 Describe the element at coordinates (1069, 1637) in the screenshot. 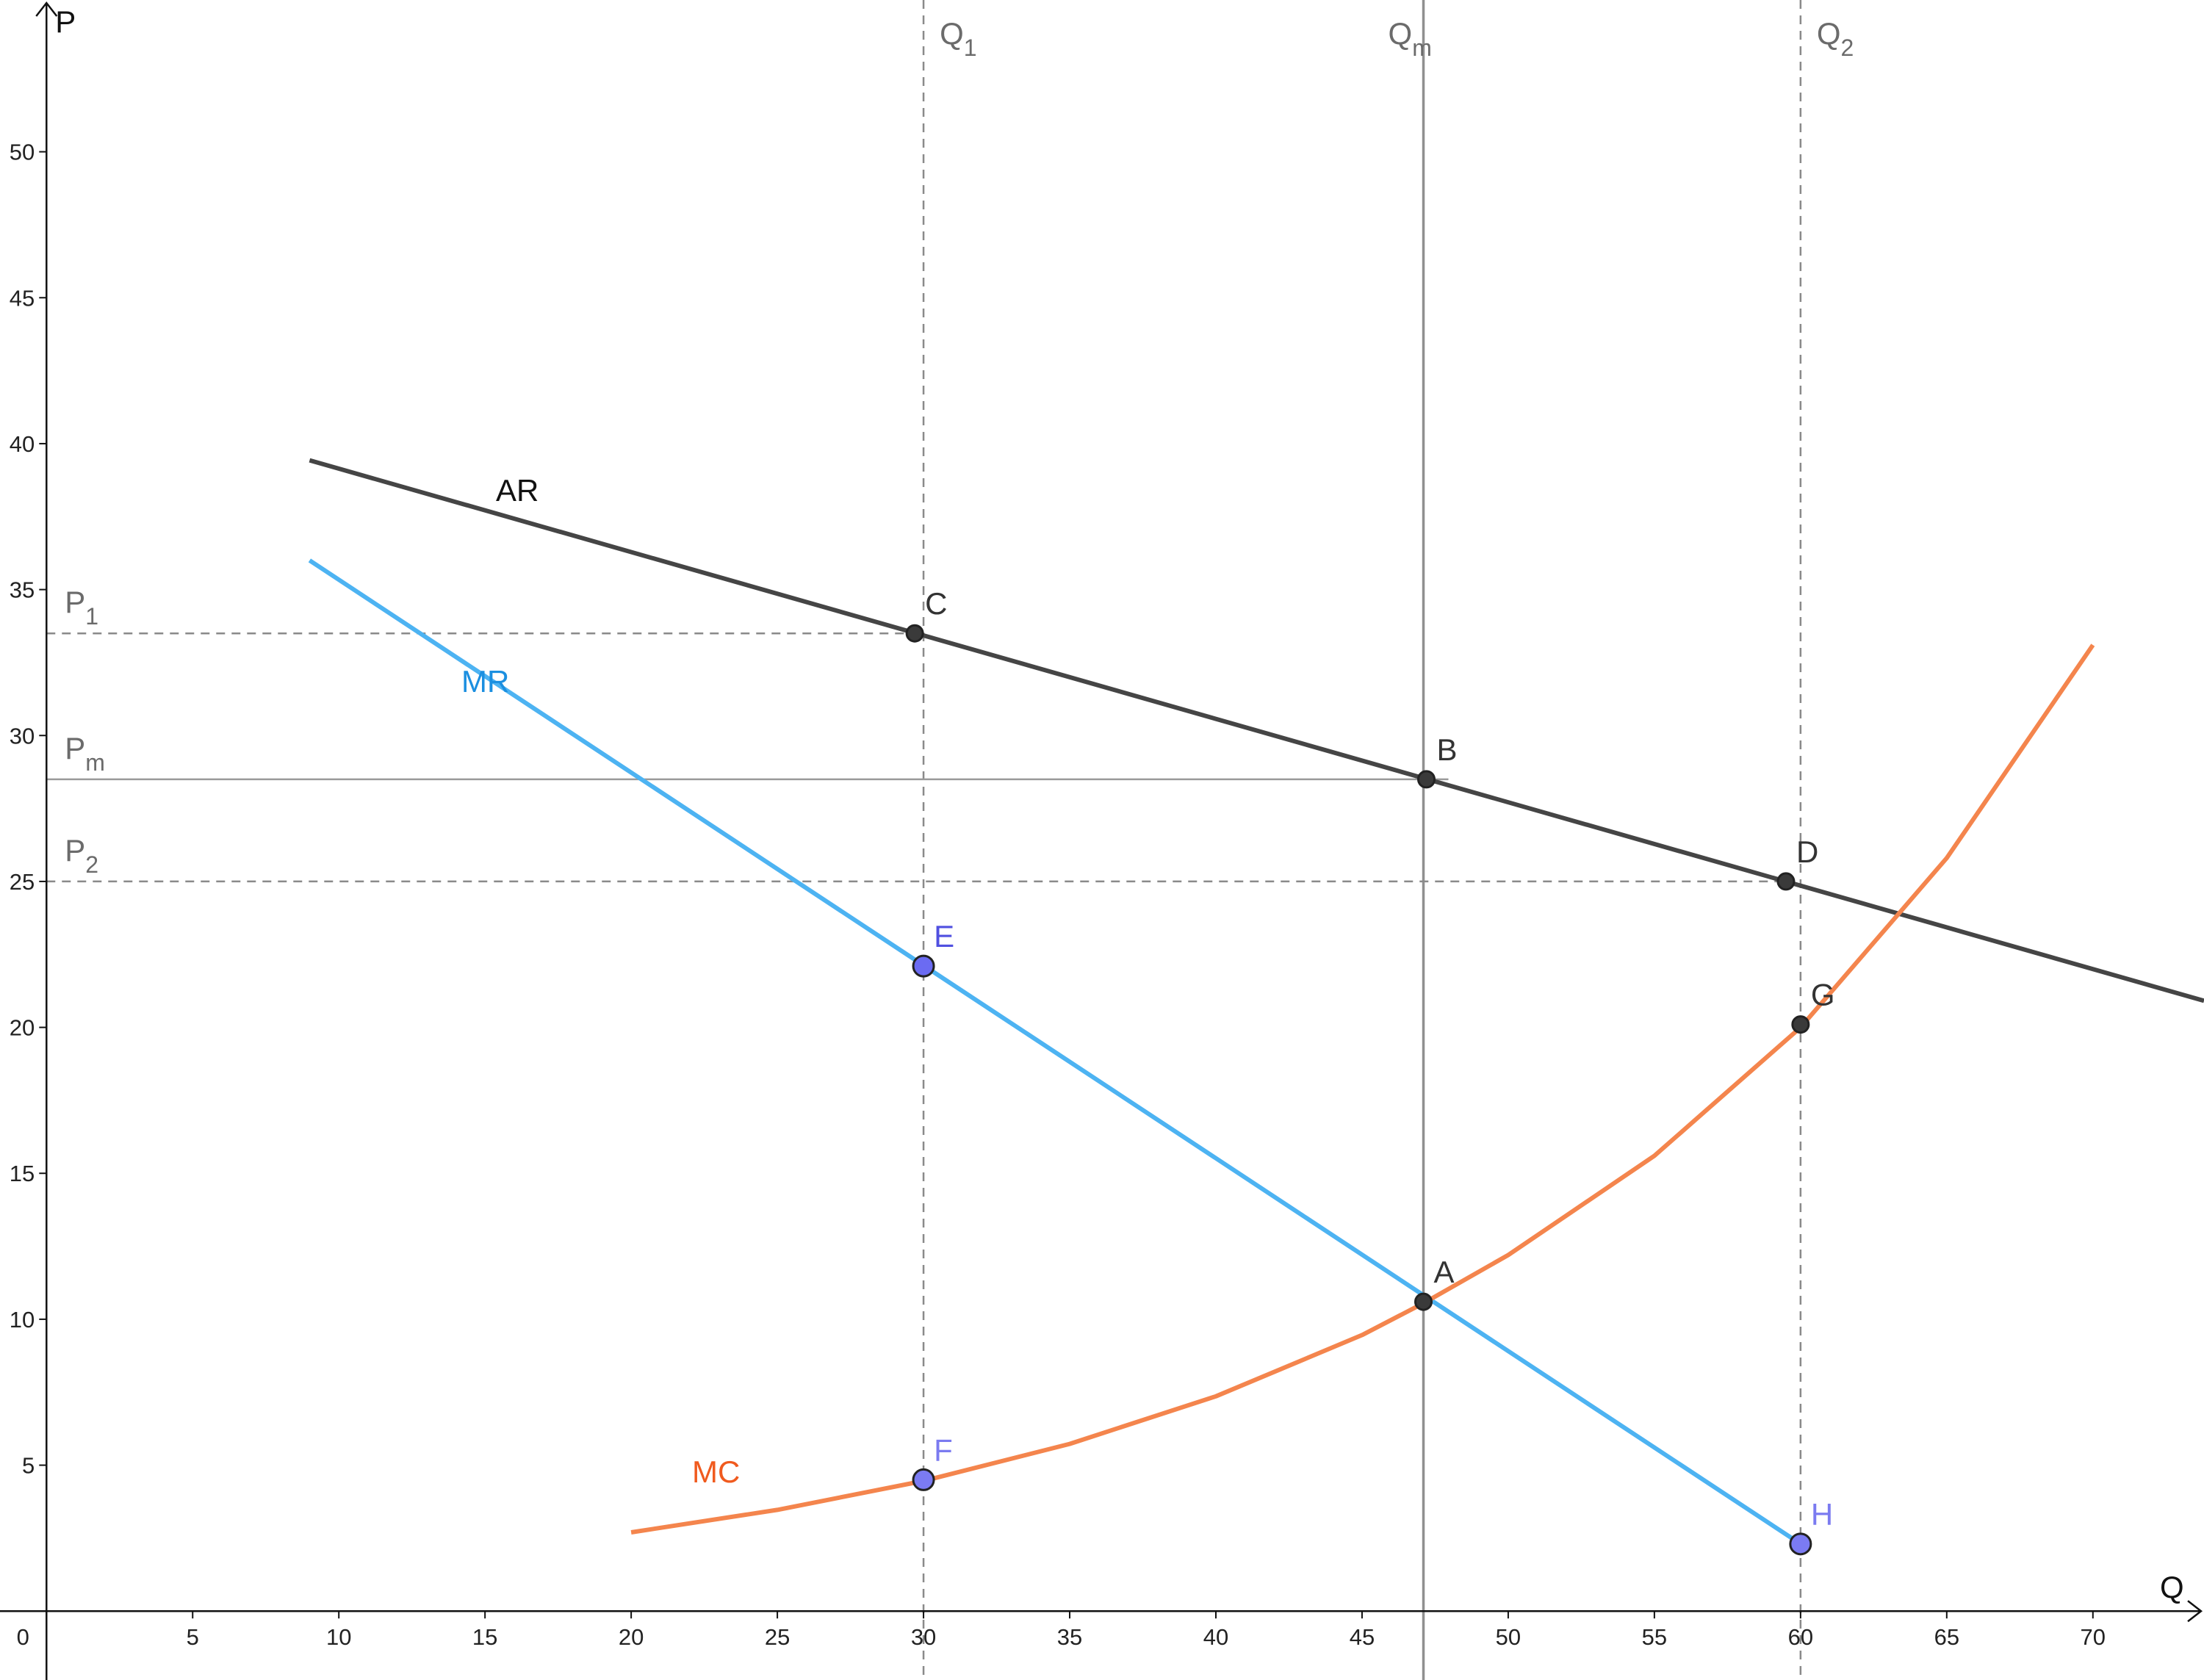

I see `x-tick-label: 35` at that location.